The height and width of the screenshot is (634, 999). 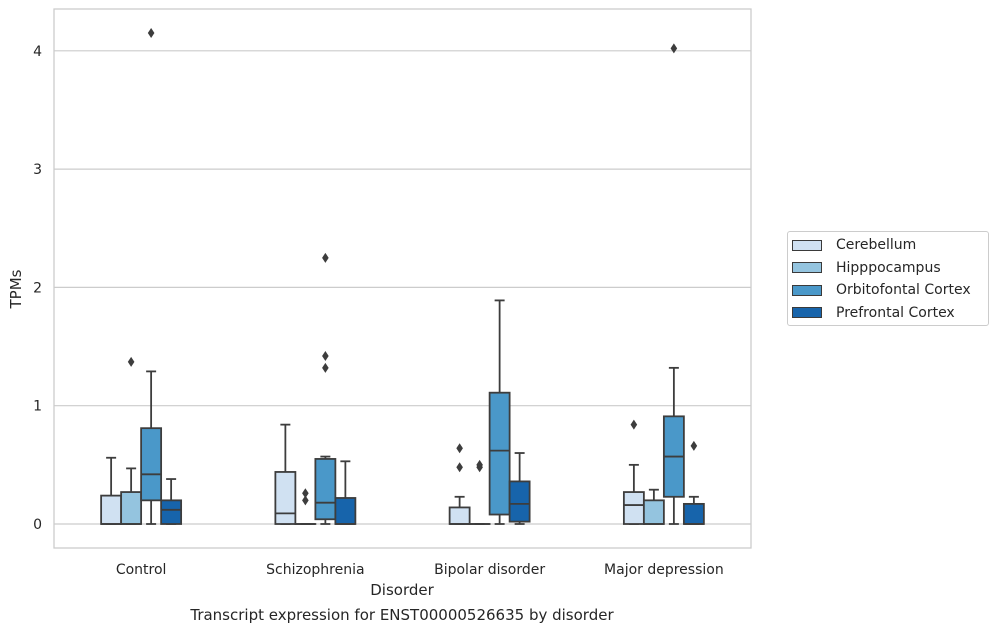 I want to click on y-tick-label: 2, so click(x=37, y=288).